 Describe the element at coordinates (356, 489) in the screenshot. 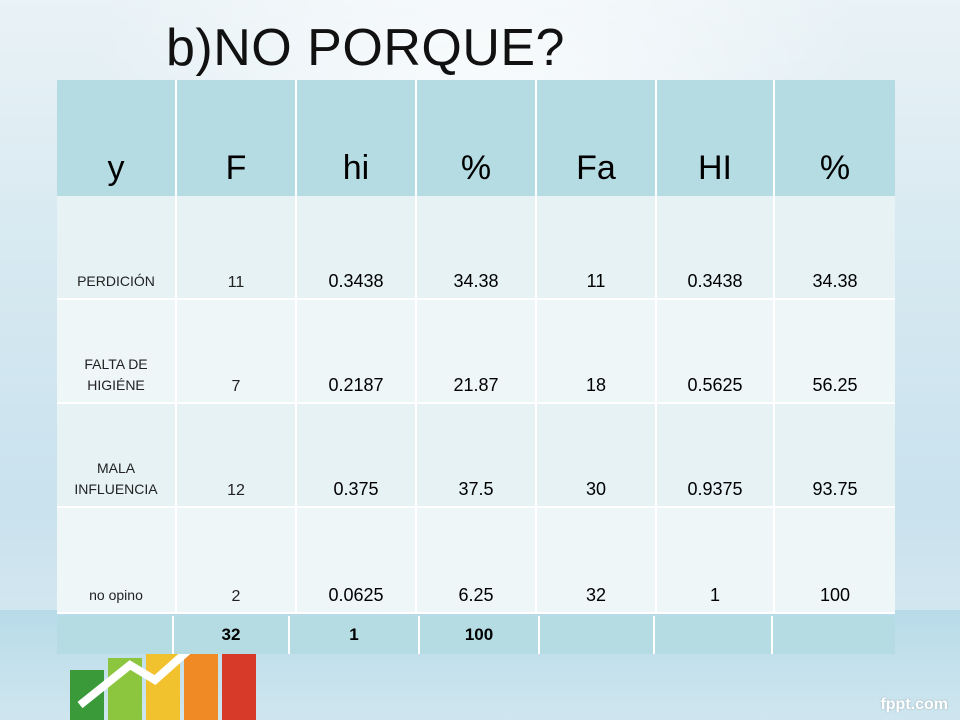

I see `cell-hi: 0.375` at that location.